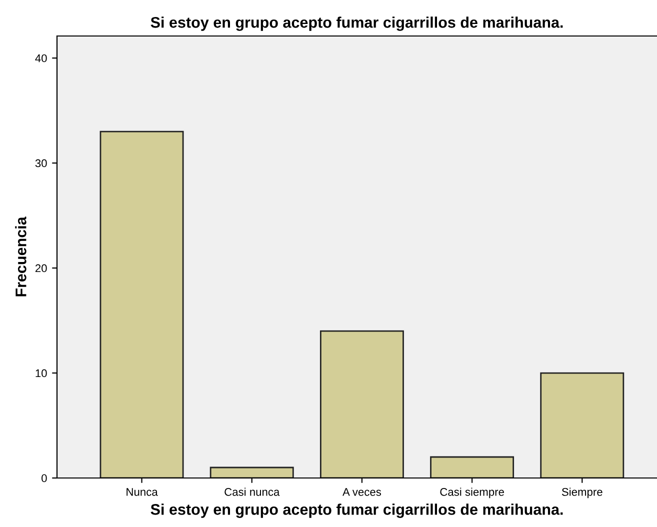 The image size is (657, 527). Describe the element at coordinates (41, 58) in the screenshot. I see `y-tick-label: 40` at that location.